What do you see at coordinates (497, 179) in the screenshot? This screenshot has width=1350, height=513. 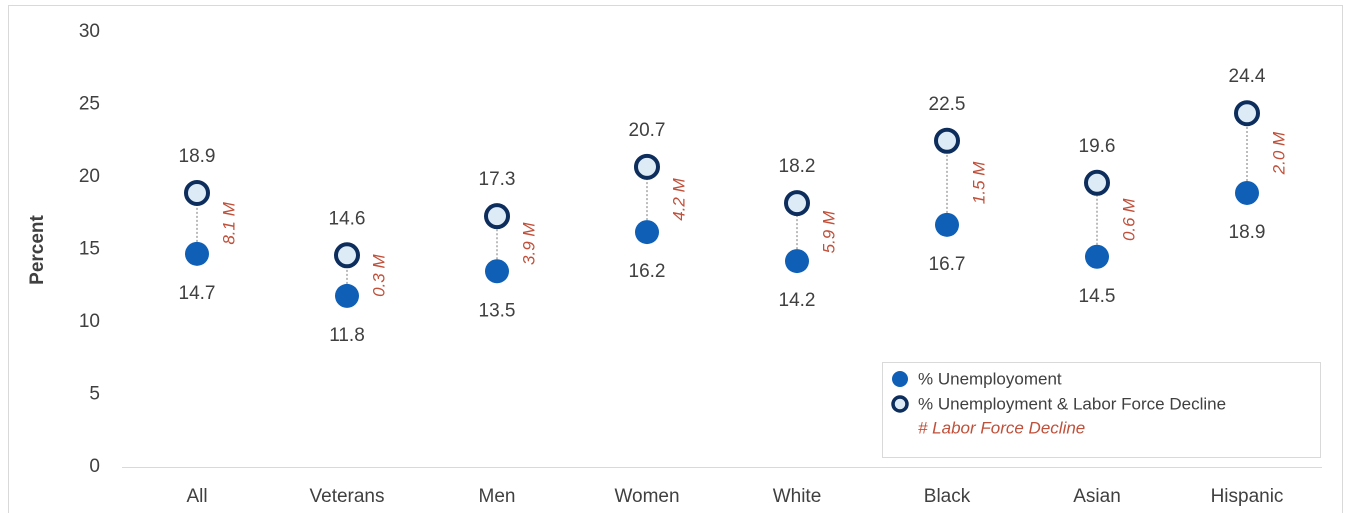 I see `data-label: 17.3` at bounding box center [497, 179].